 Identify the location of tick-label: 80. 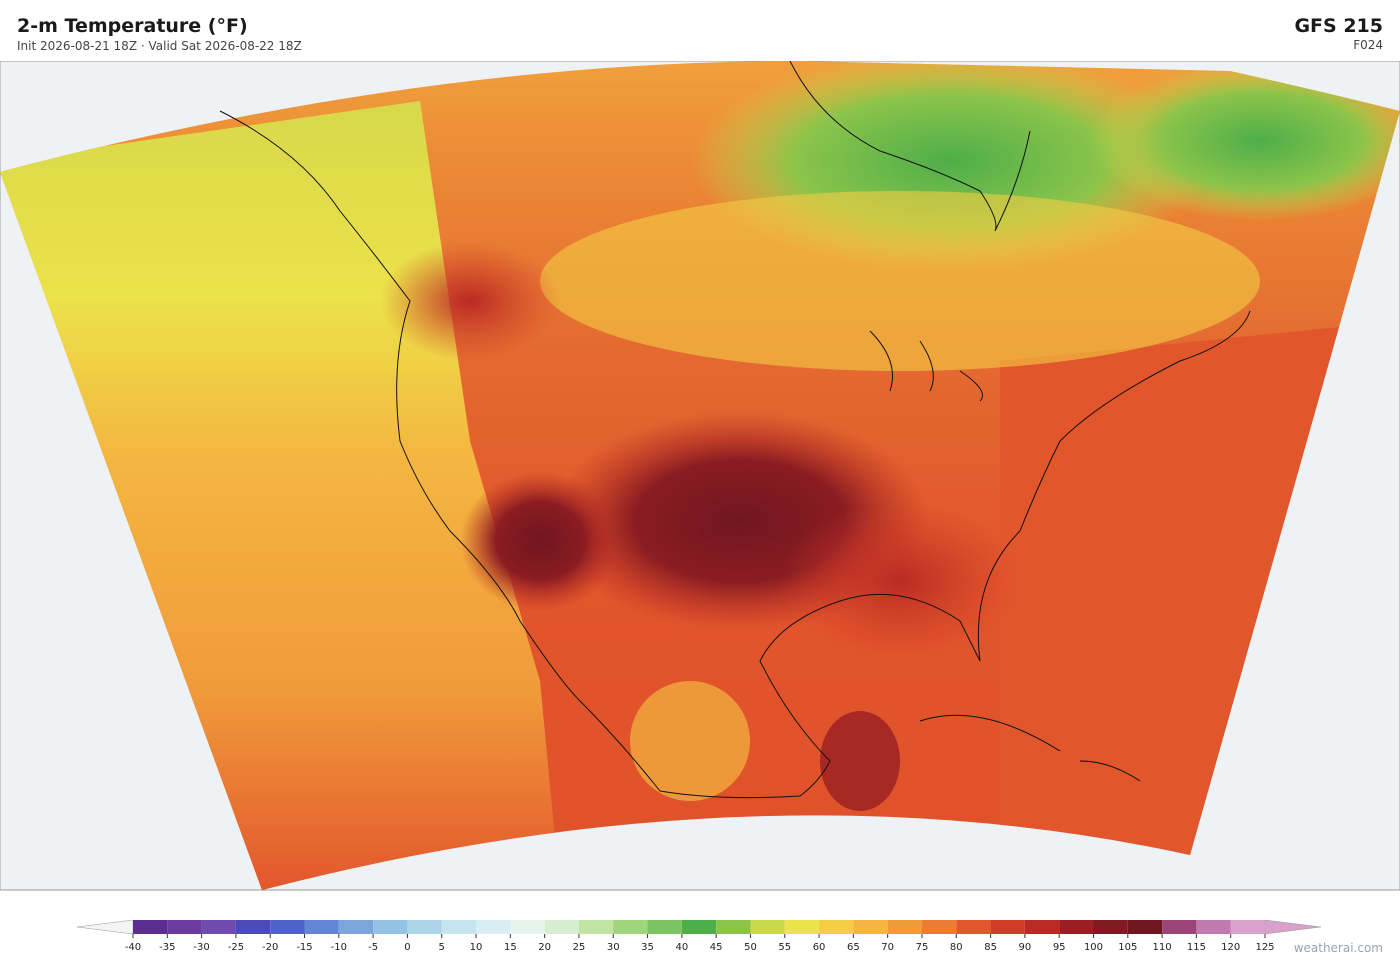
(956, 947).